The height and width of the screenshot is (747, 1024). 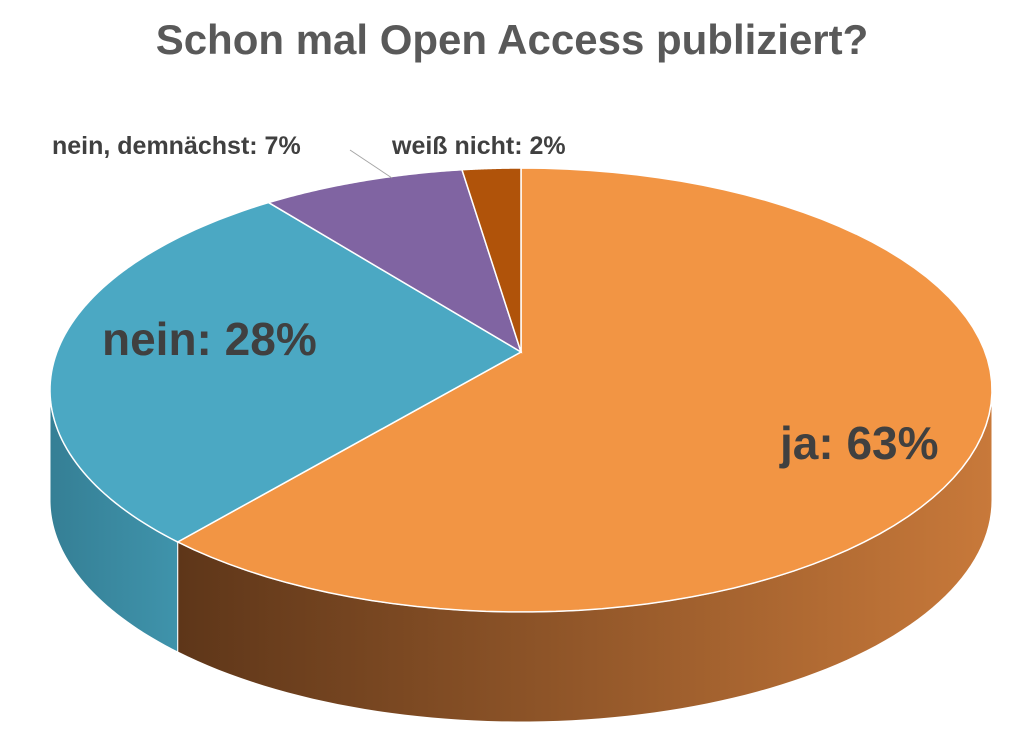 What do you see at coordinates (859, 443) in the screenshot?
I see `slice-label-ja: ja: 63%` at bounding box center [859, 443].